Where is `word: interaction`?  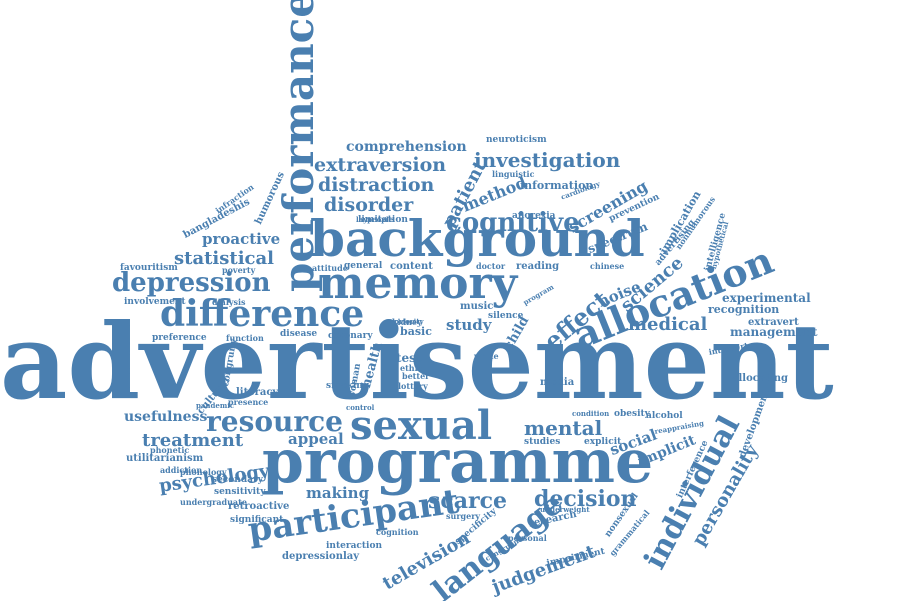 word: interaction is located at coordinates (354, 546).